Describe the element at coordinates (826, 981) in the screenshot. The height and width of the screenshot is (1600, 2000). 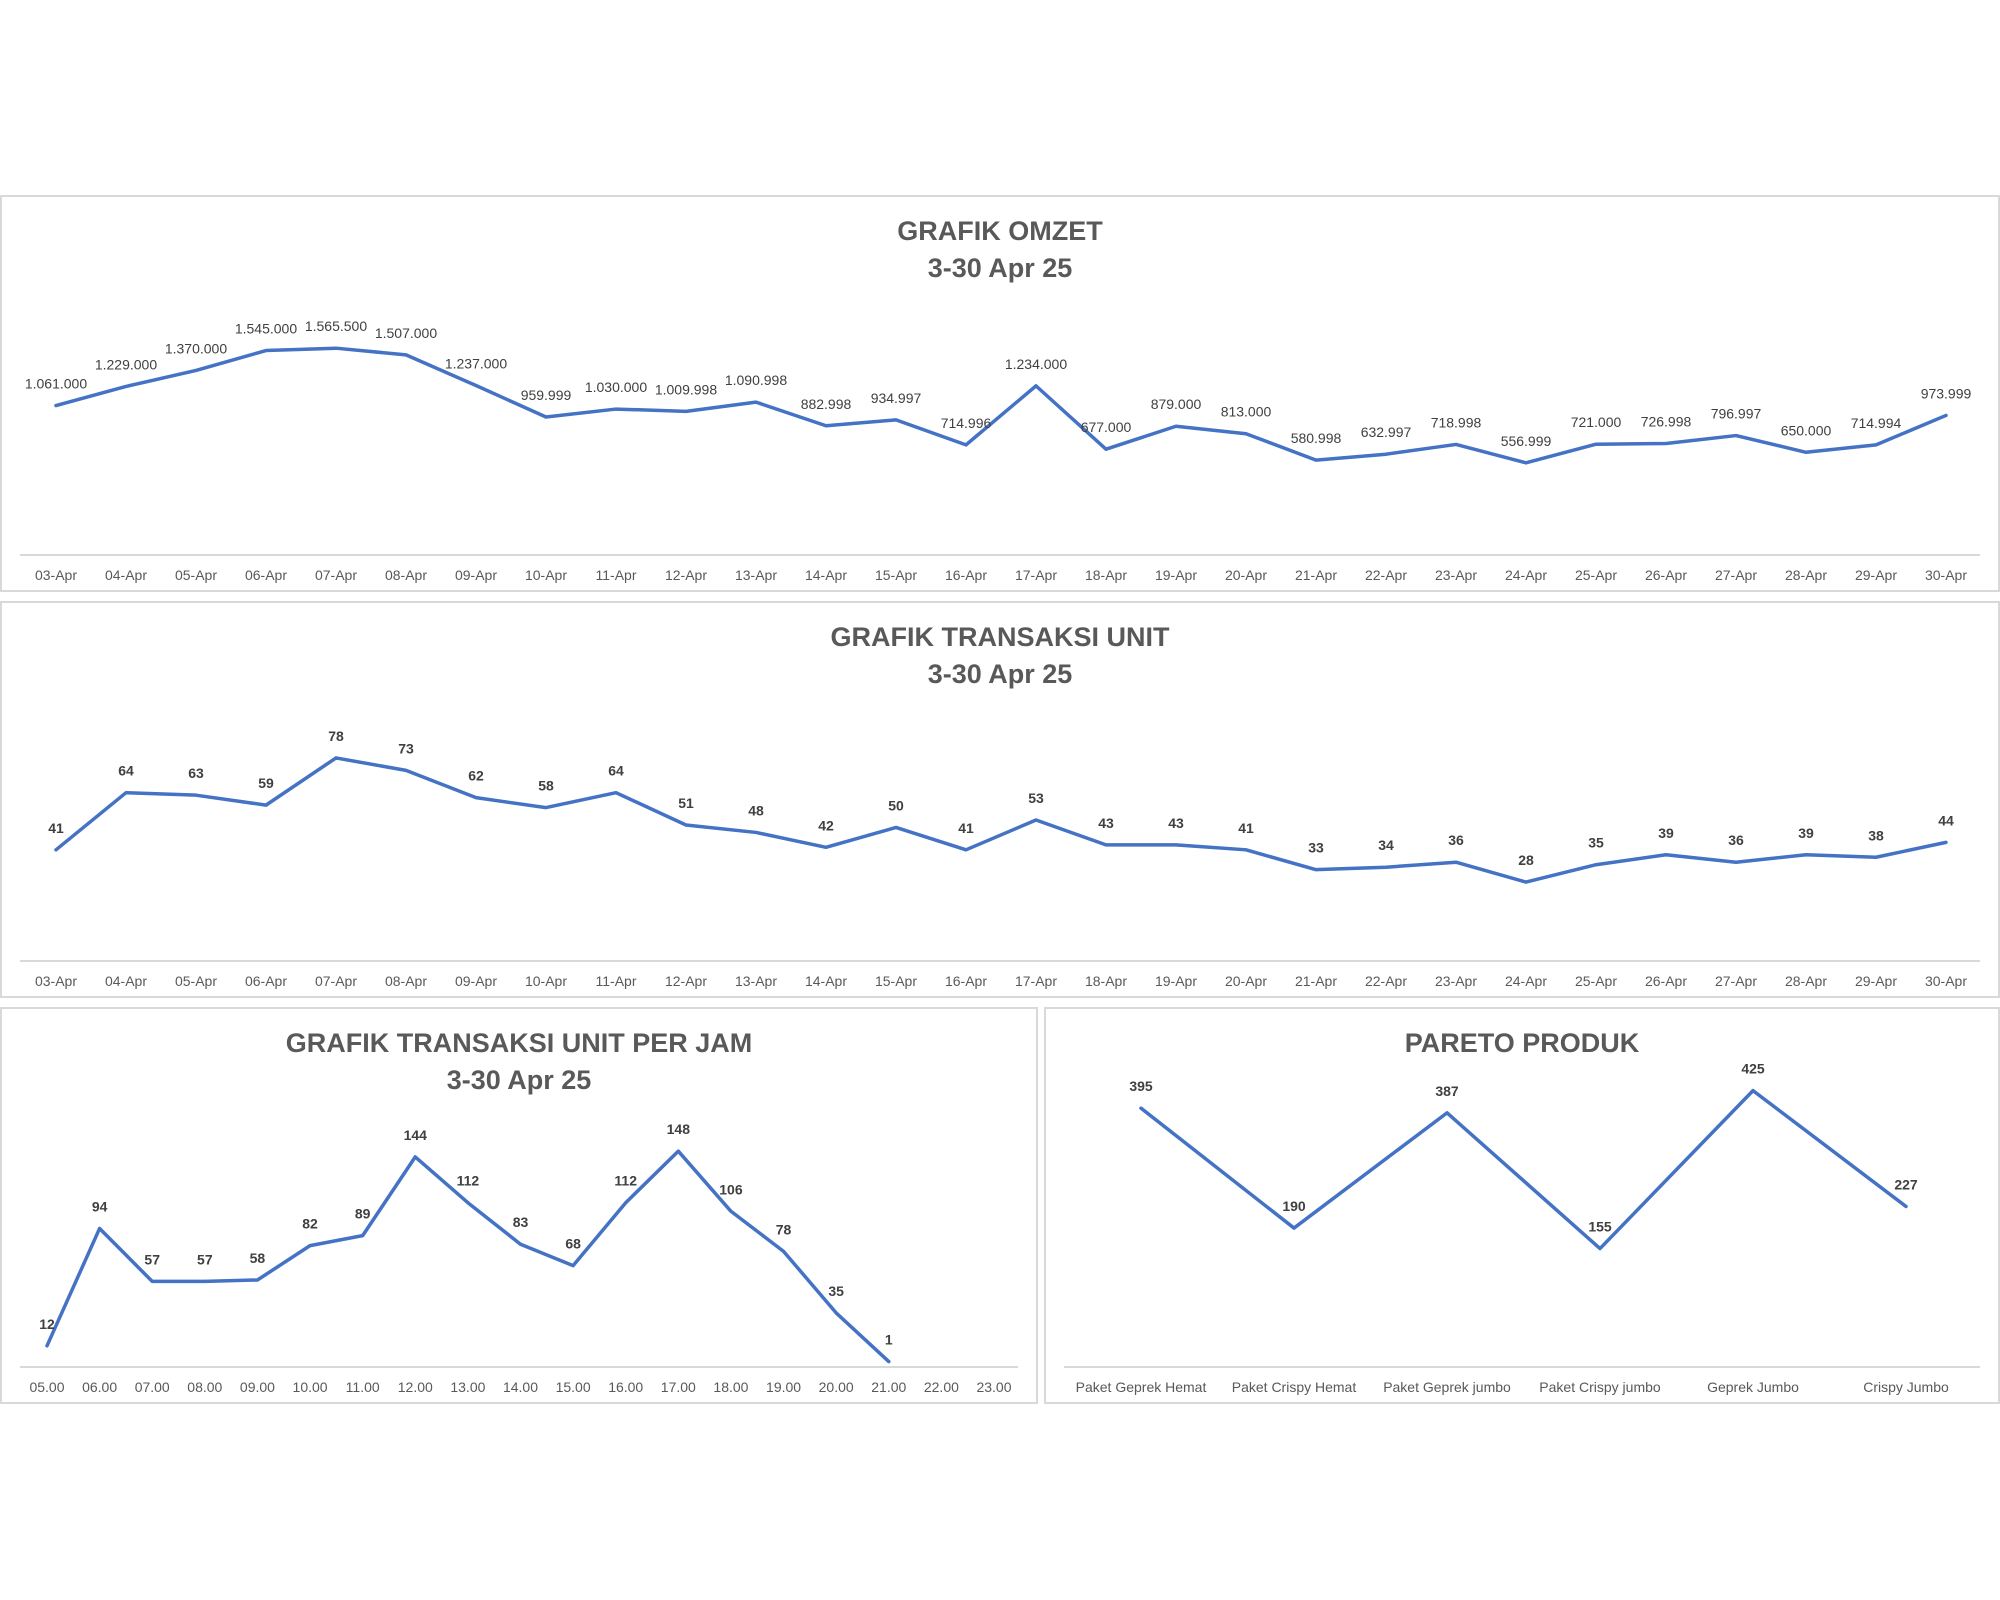
I see `x-tick-label: 14-Apr` at that location.